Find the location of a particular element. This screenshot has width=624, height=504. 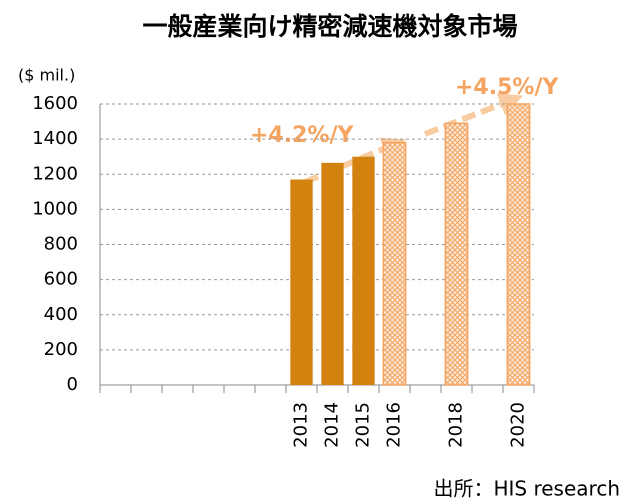

y-tick-label: 0 is located at coordinates (72, 384).